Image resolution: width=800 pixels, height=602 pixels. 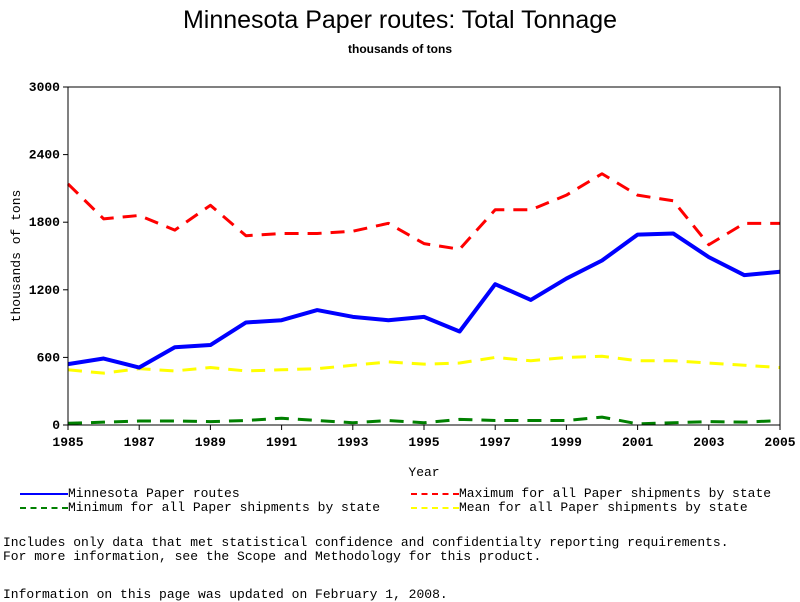 What do you see at coordinates (44, 290) in the screenshot?
I see `y-tick-label: 1200` at bounding box center [44, 290].